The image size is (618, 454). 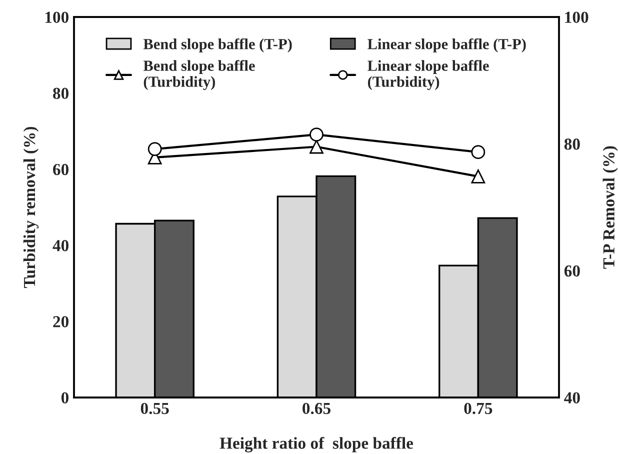 I want to click on y-tick-label: 80, so click(x=61, y=94).